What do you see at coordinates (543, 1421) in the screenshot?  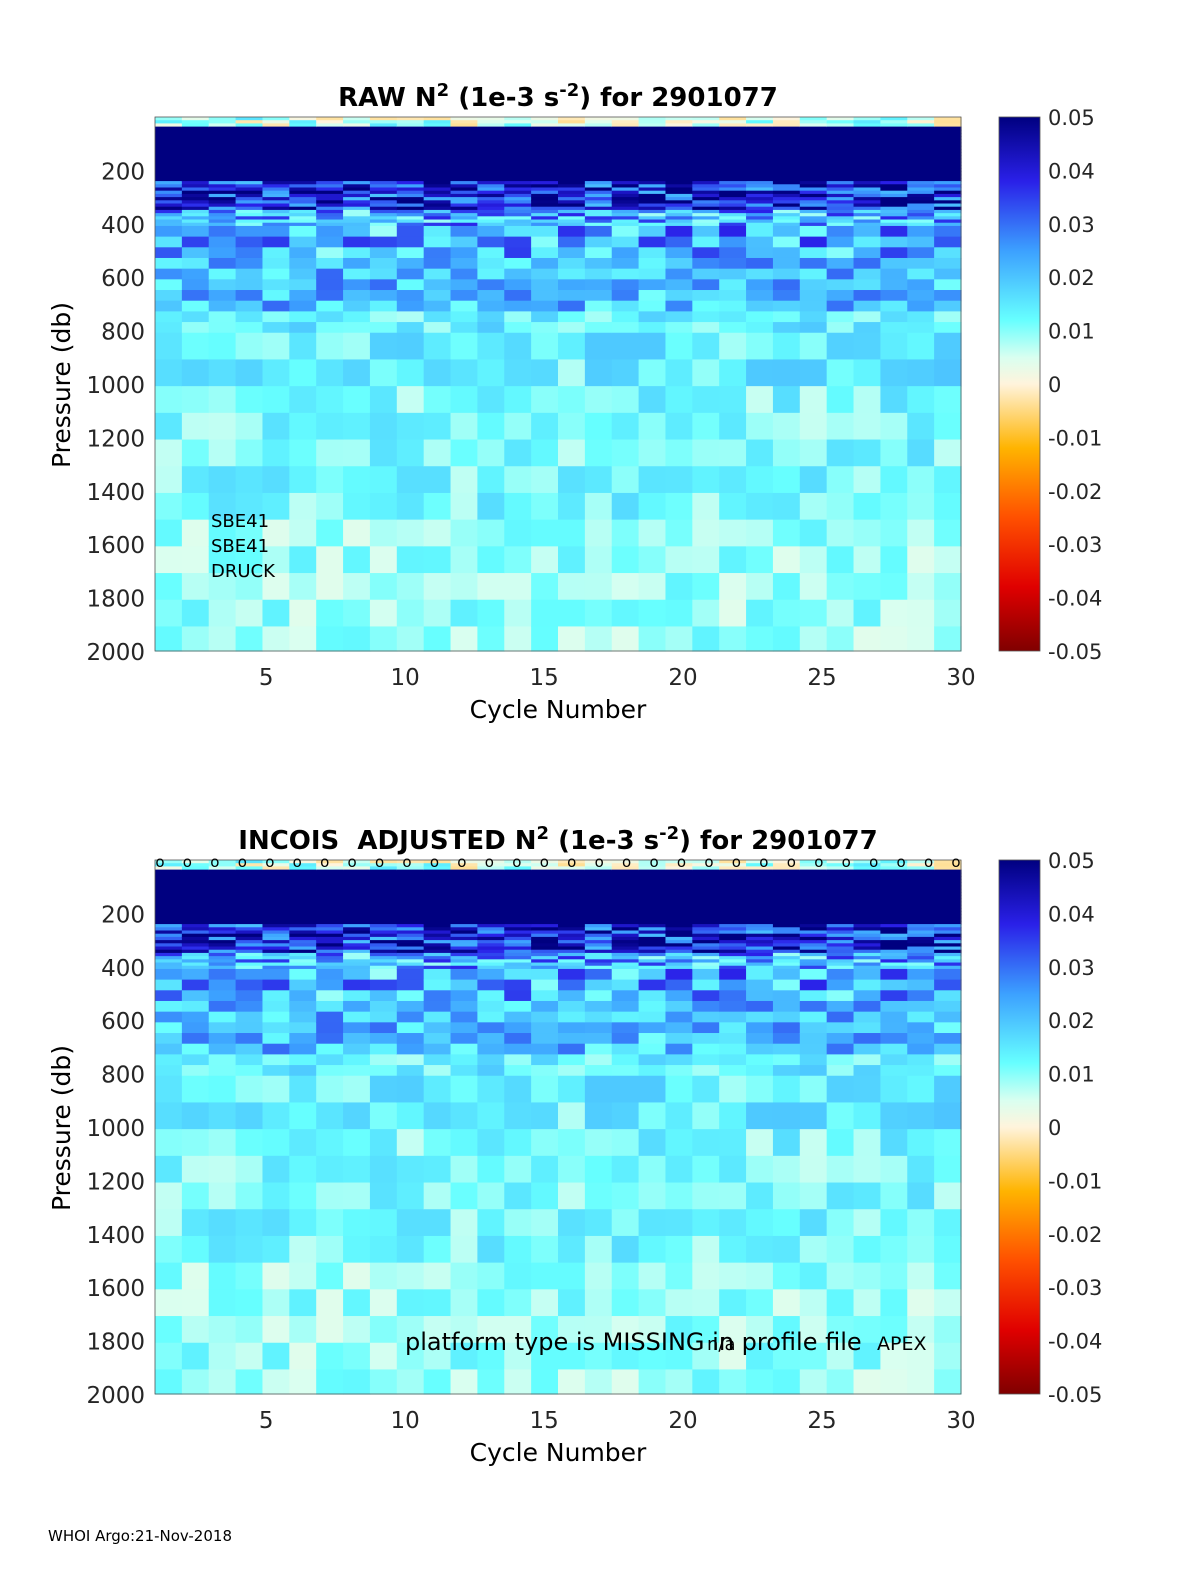 I see `adjusted-x-tick: 15` at bounding box center [543, 1421].